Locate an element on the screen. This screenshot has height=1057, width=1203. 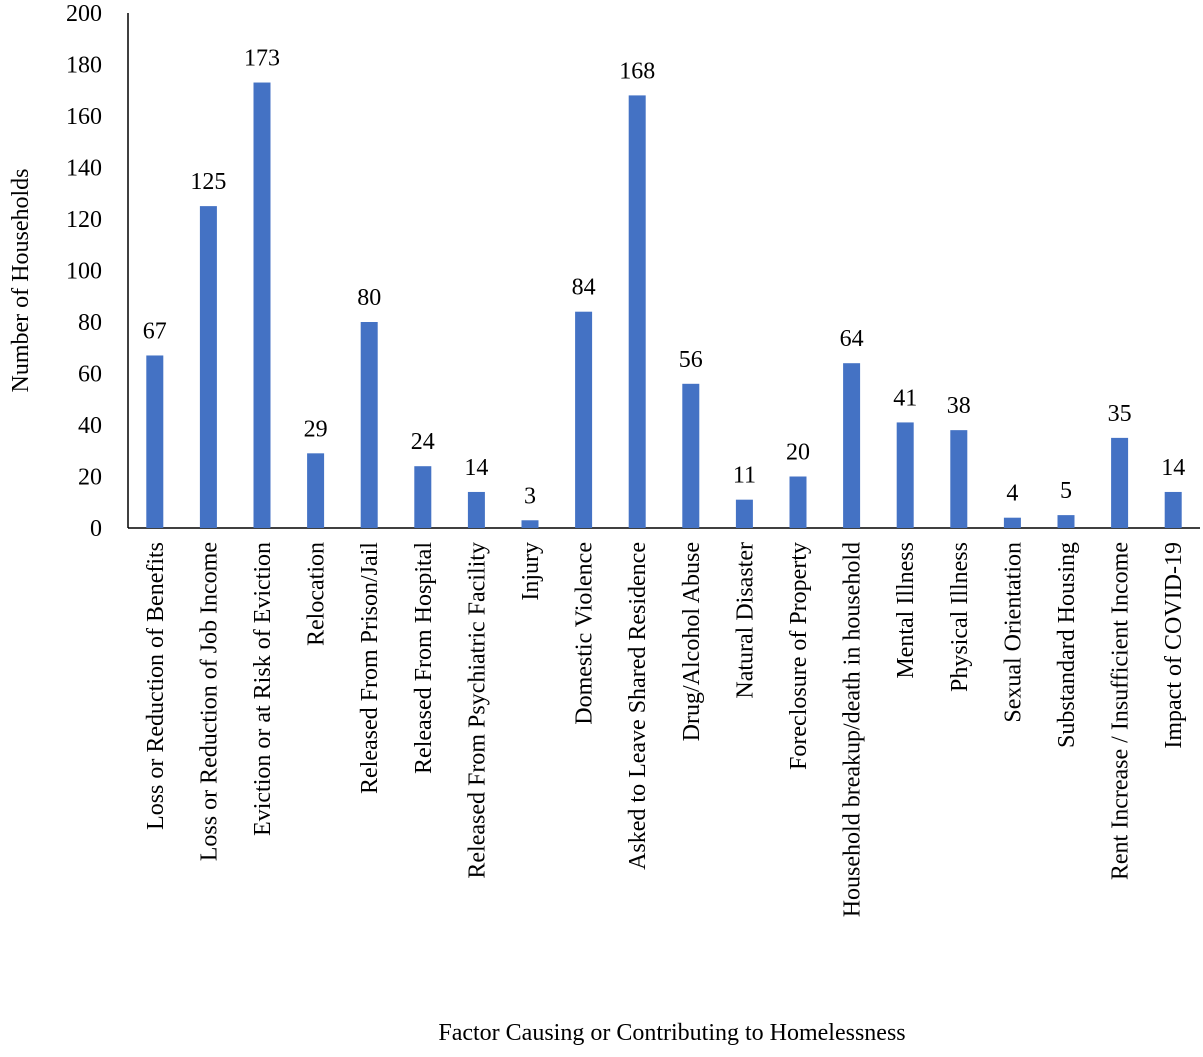
category-label: Physical Illness is located at coordinates (960, 617).